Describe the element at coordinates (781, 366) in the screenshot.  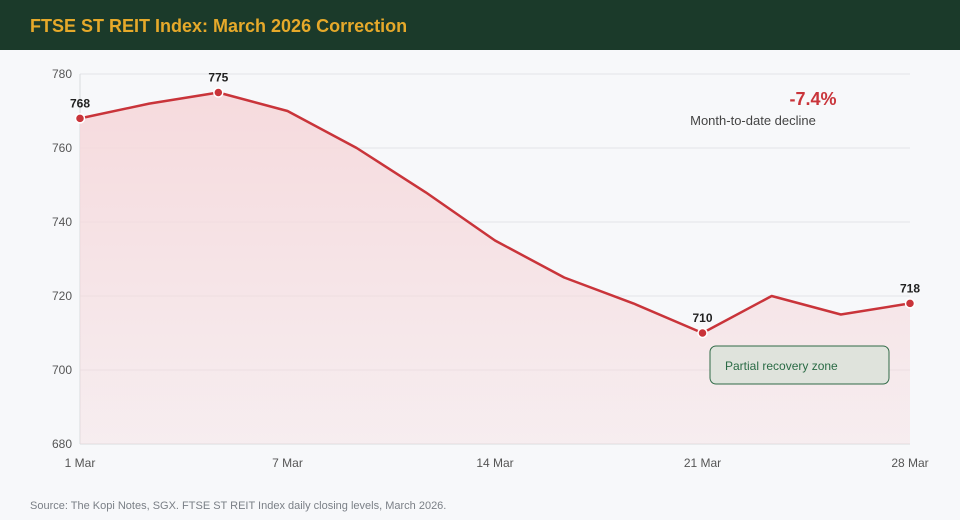
I see `recovery-zone-label: Partial recovery zone` at that location.